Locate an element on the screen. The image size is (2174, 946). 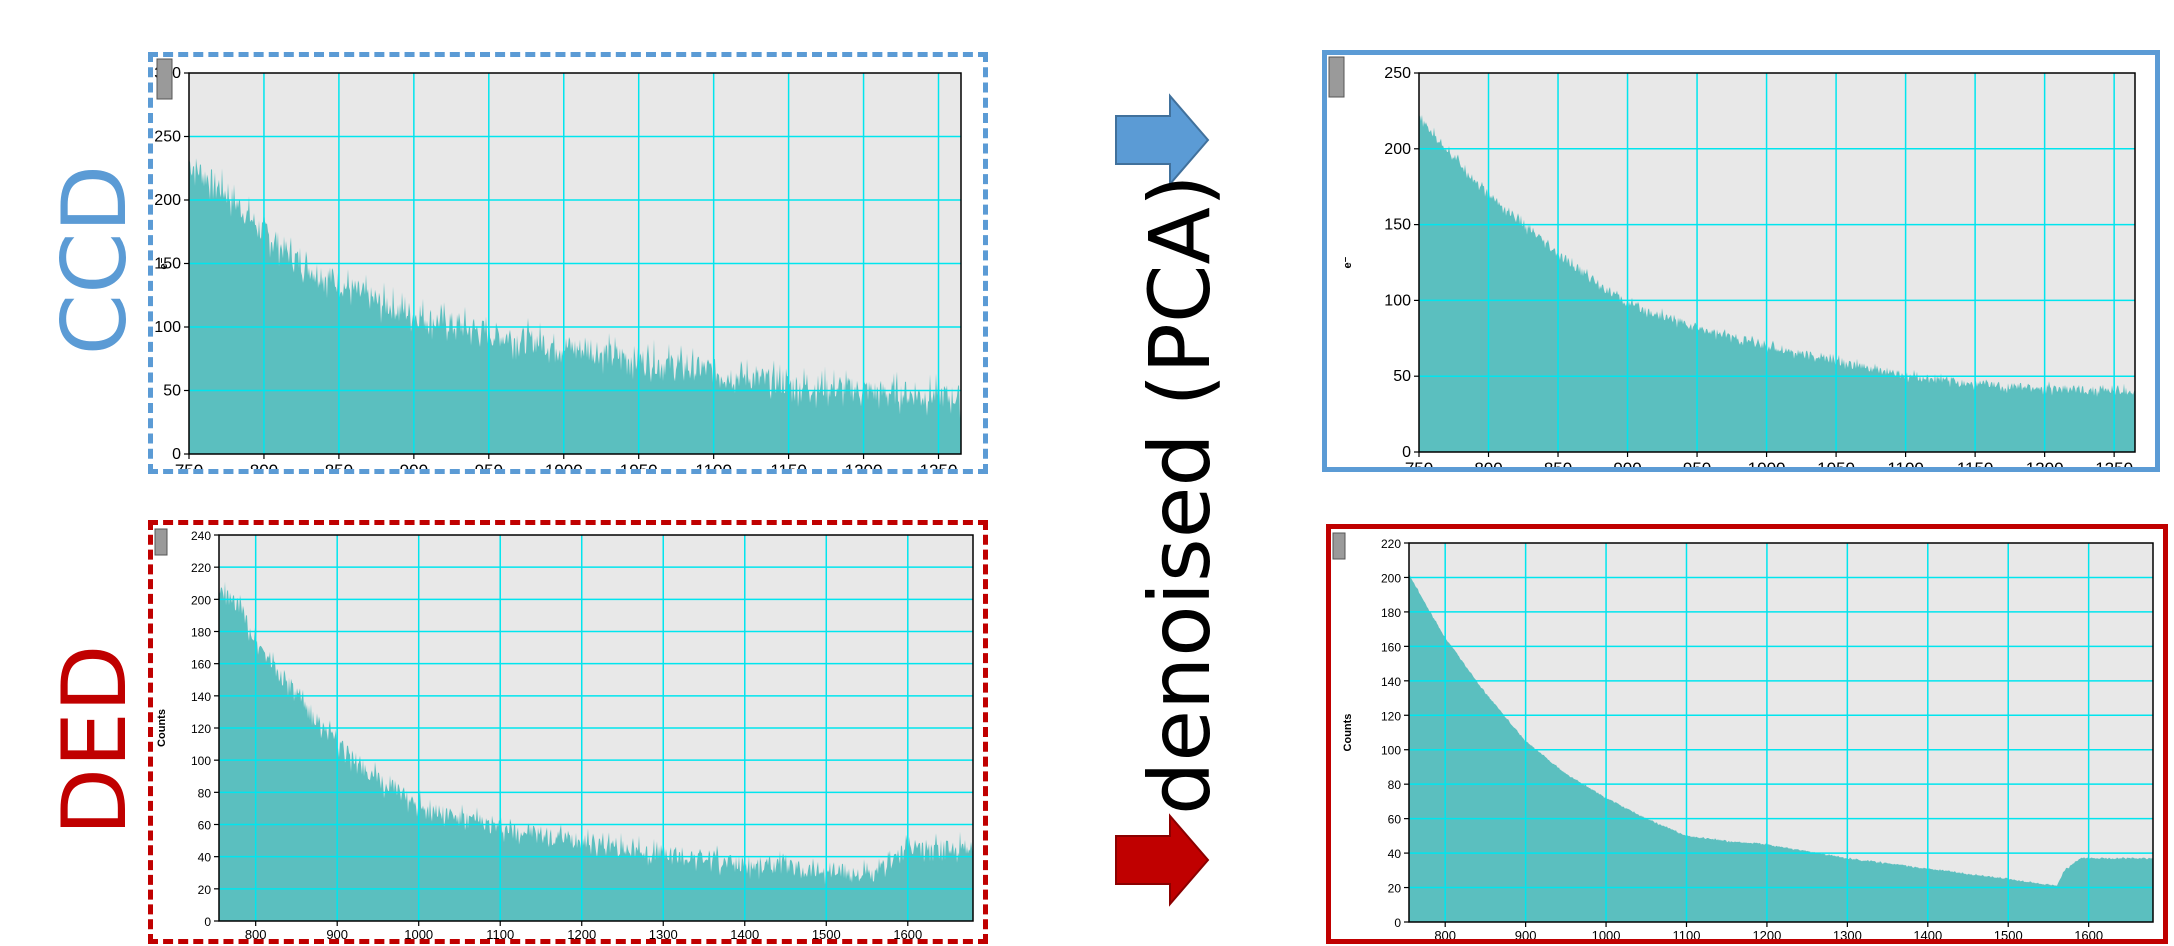
y-axis-label: e⁻ is located at coordinates (1348, 262).